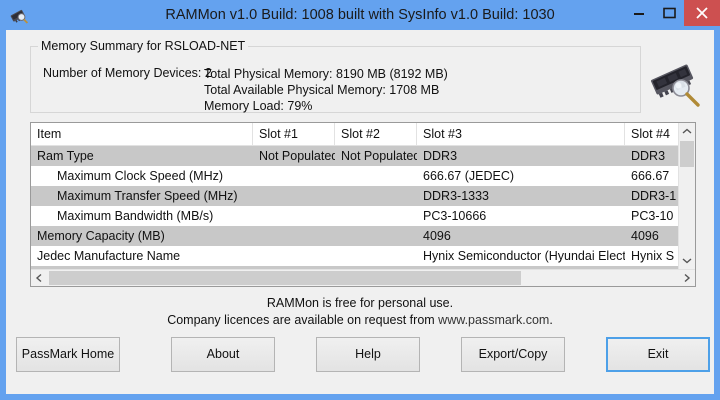  I want to click on passmark-home-button: PassMark Home, so click(68, 354).